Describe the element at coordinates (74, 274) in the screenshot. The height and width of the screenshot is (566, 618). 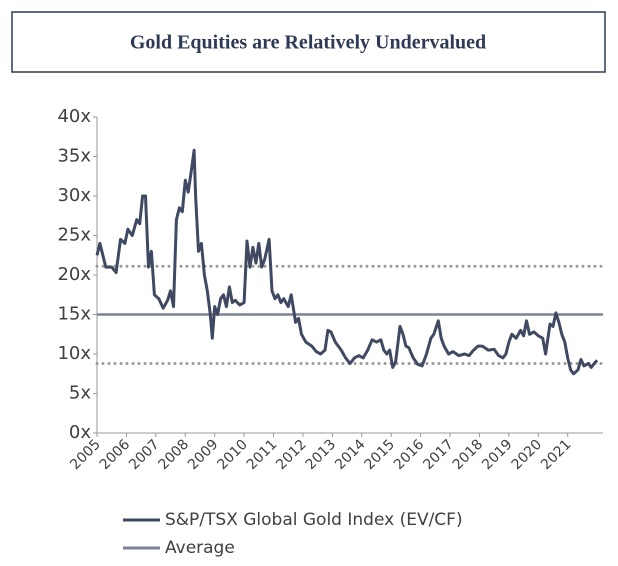
I see `y-tick-label: 20x` at that location.